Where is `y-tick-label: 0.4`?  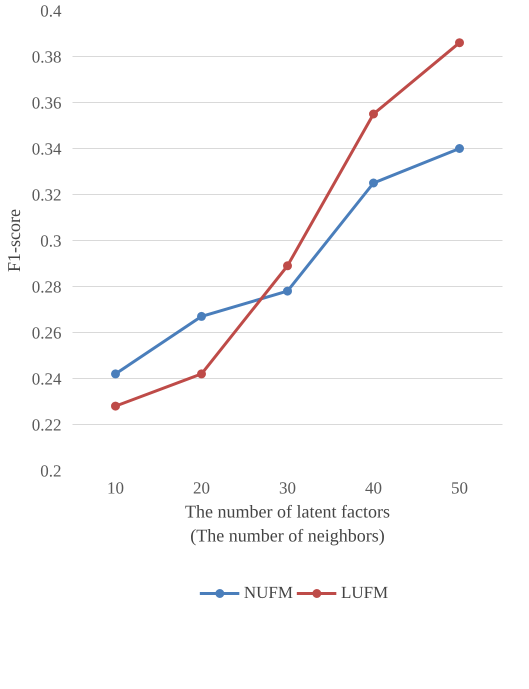
y-tick-label: 0.4 is located at coordinates (51, 11).